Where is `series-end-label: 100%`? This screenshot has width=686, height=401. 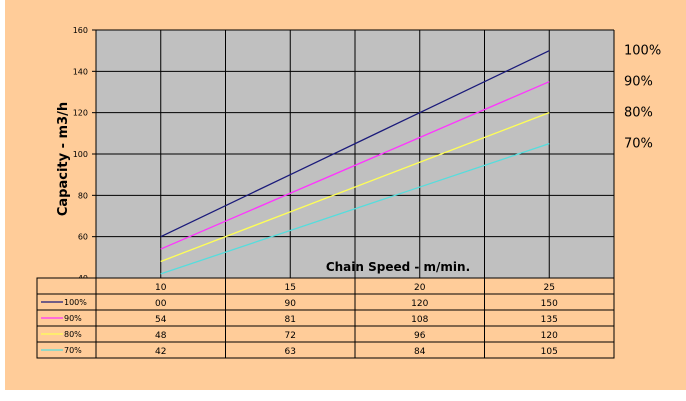
series-end-label: 100% is located at coordinates (642, 51).